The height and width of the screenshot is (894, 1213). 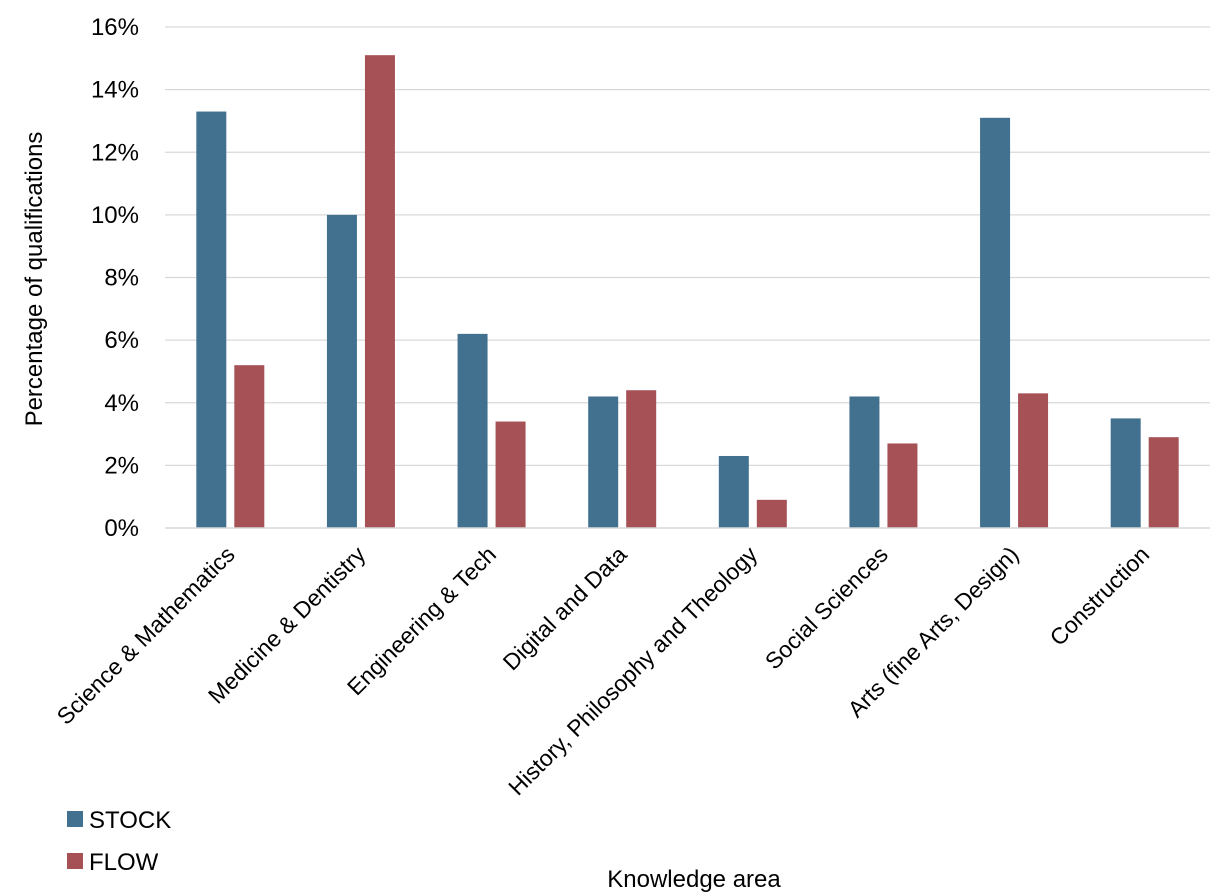 What do you see at coordinates (421, 620) in the screenshot?
I see `x-tick-label: Engineering & Tech` at bounding box center [421, 620].